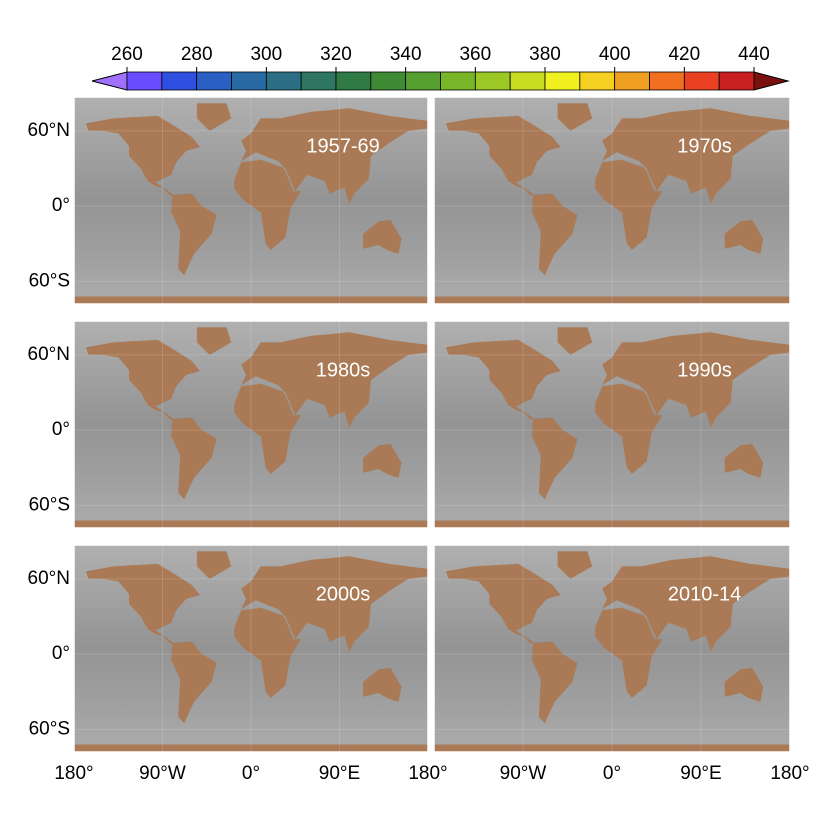  Describe the element at coordinates (343, 594) in the screenshot. I see `panel-label: 2000s` at that location.